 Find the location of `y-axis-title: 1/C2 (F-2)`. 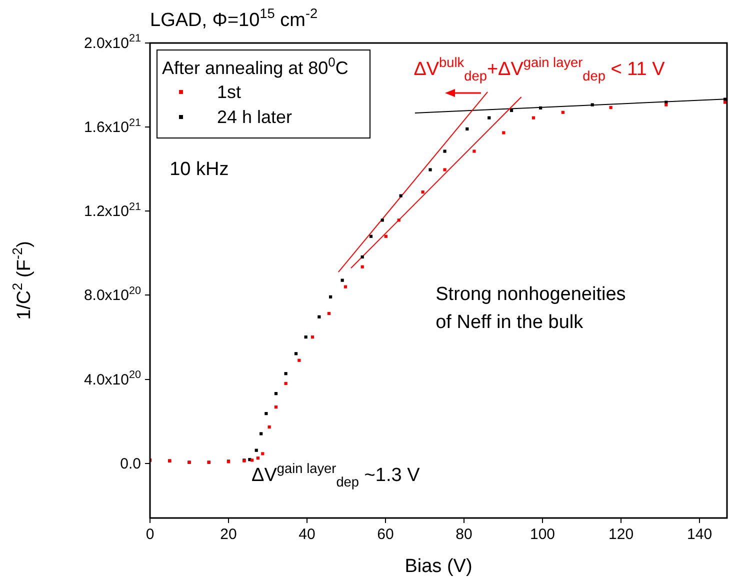

y-axis-title: 1/C2 (F-2) is located at coordinates (22, 280).